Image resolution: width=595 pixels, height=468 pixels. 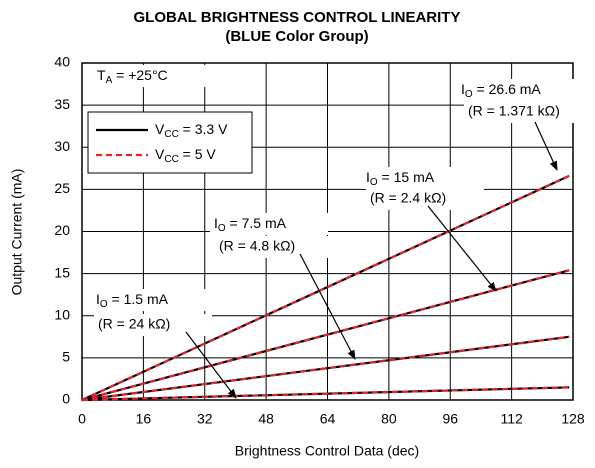 I want to click on y-tick-label: 25, so click(x=62, y=188).